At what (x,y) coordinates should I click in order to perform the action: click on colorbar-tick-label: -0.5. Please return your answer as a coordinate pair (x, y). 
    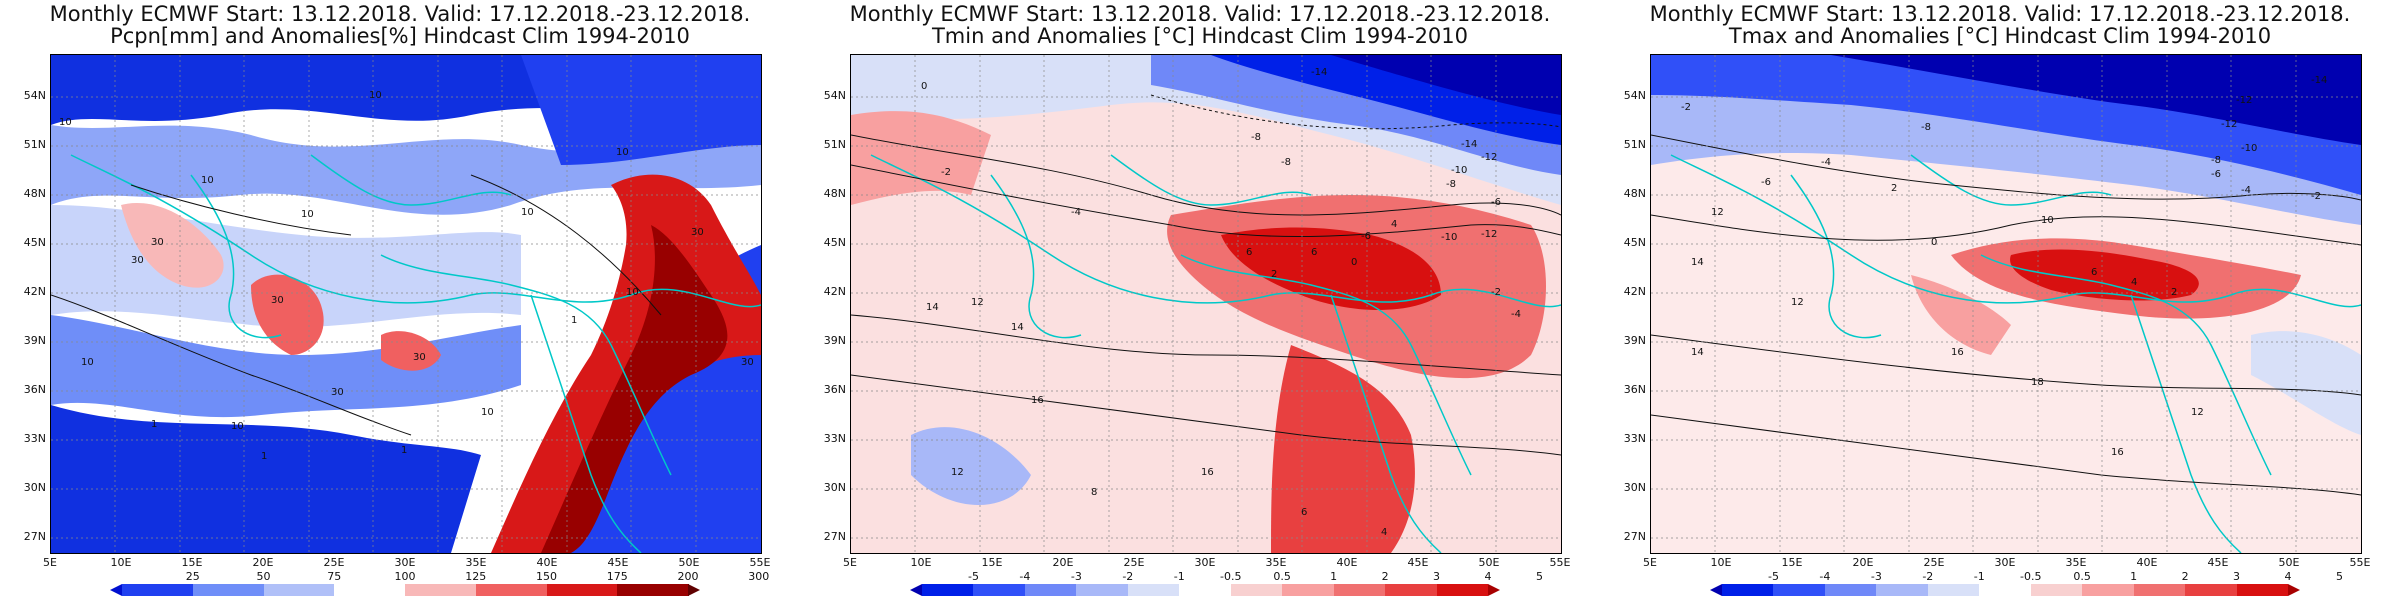
    Looking at the image, I should click on (2030, 576).